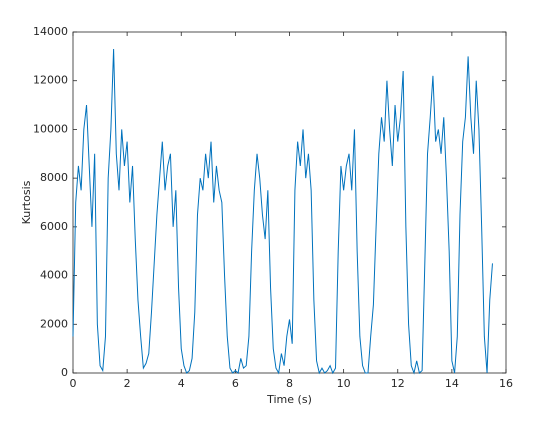 Image resolution: width=560 pixels, height=424 pixels. What do you see at coordinates (506, 383) in the screenshot?
I see `x-tick-label: 16` at bounding box center [506, 383].